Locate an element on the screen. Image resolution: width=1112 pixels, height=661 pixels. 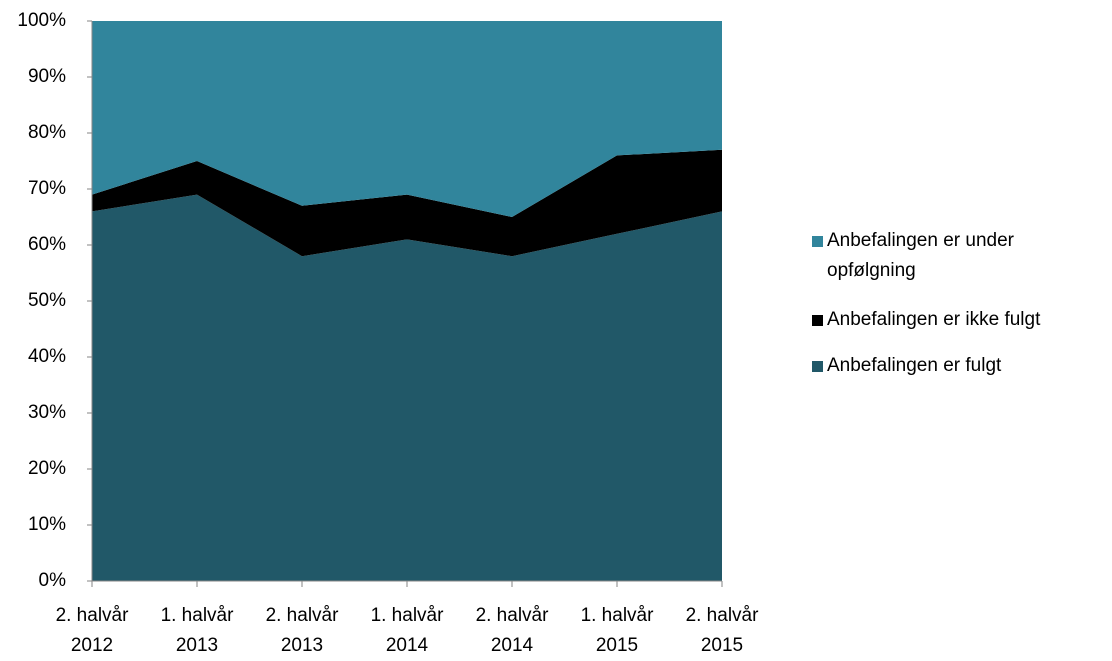
y-tick-label: 60% is located at coordinates (47, 244).